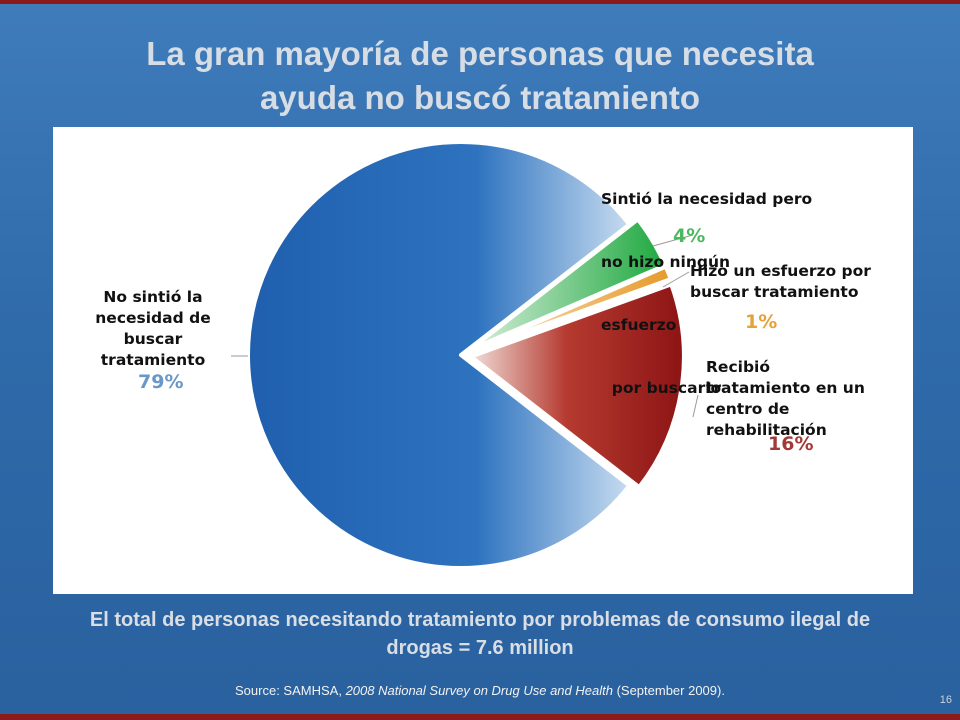  What do you see at coordinates (153, 318) in the screenshot?
I see `slice-label-line: necesidad de` at bounding box center [153, 318].